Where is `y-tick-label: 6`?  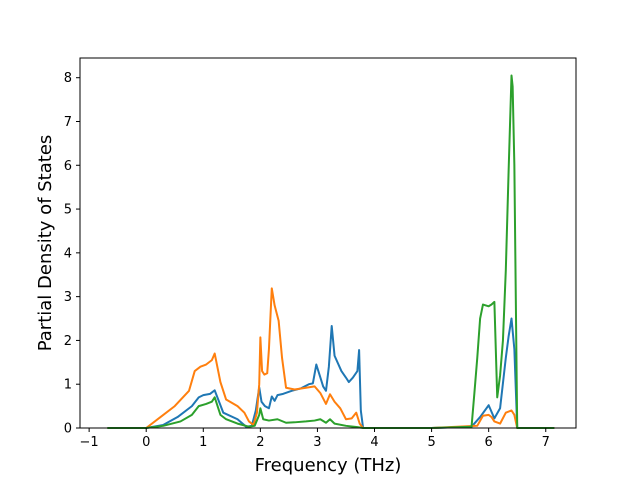
y-tick-label: 6 is located at coordinates (68, 166).